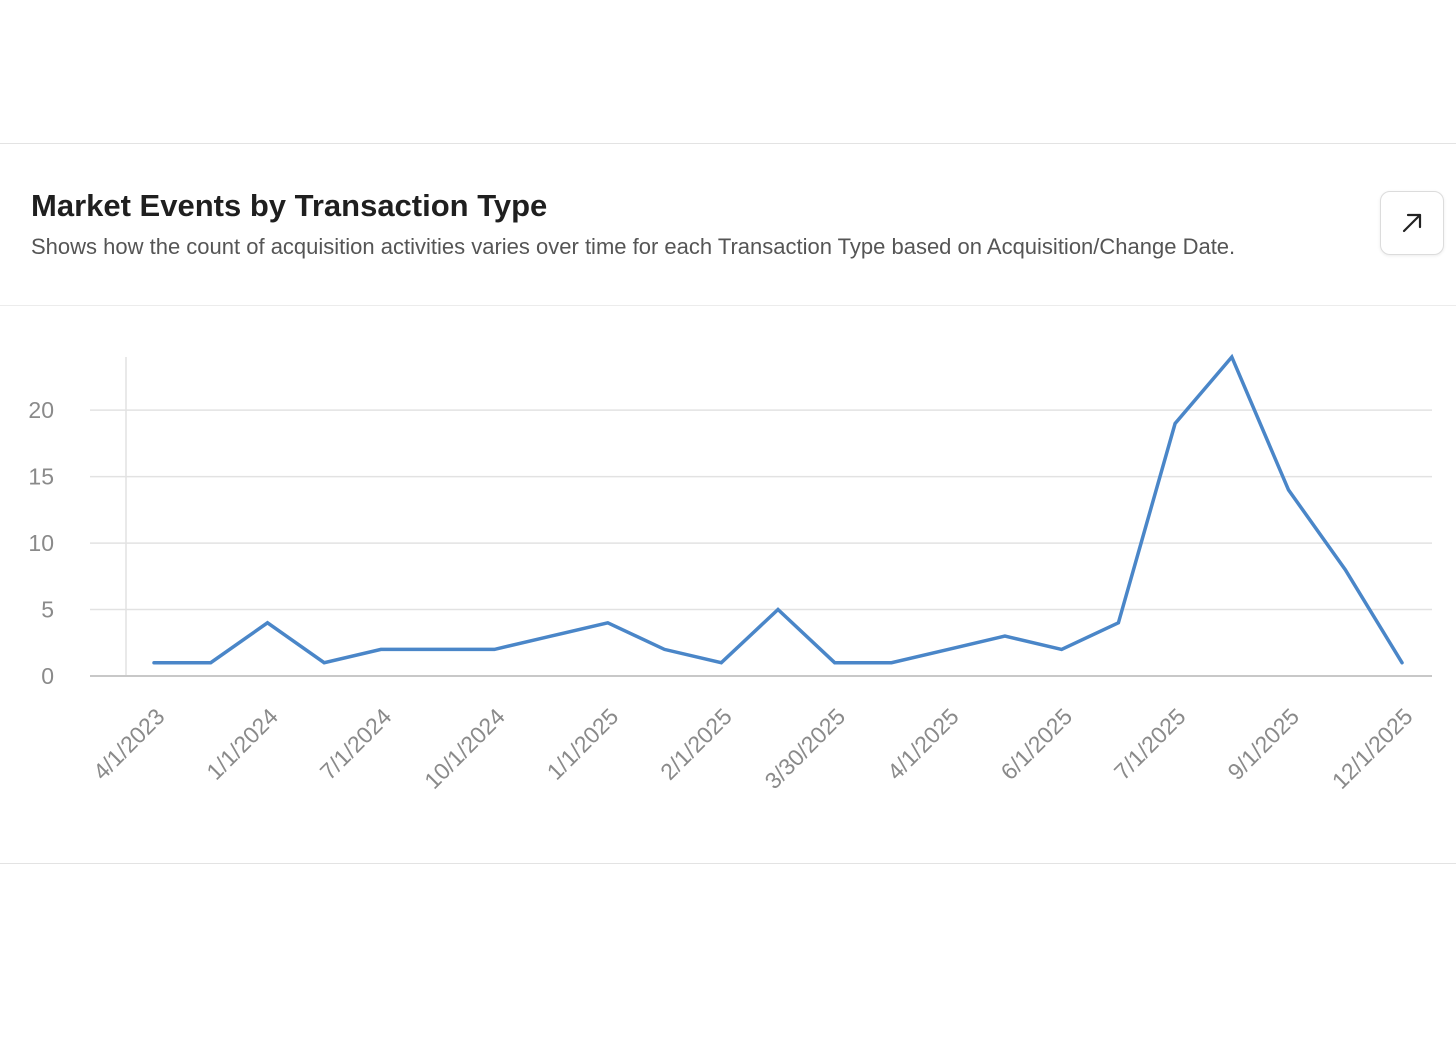  What do you see at coordinates (696, 744) in the screenshot?
I see `x-tick-label: 2/1/2025` at bounding box center [696, 744].